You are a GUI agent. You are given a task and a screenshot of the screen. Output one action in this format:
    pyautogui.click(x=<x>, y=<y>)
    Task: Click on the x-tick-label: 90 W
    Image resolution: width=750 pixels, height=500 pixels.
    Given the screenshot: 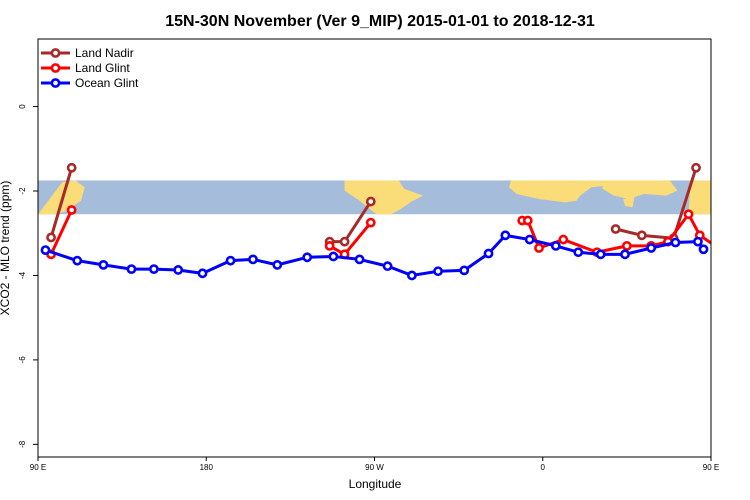 What is the action you would take?
    pyautogui.click(x=374, y=467)
    